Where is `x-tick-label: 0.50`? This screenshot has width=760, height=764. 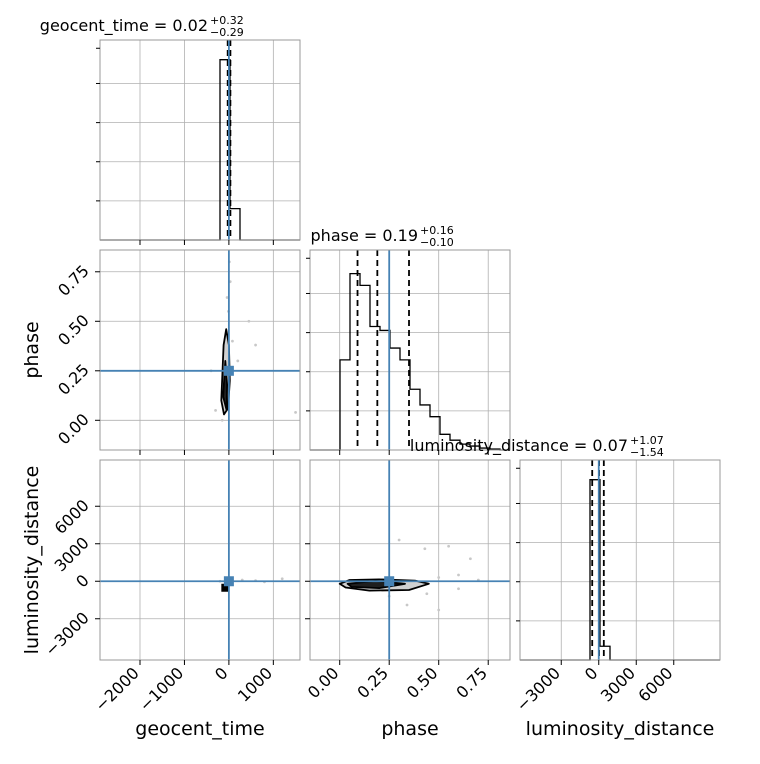
x-tick-label: 0.50 is located at coordinates (422, 682).